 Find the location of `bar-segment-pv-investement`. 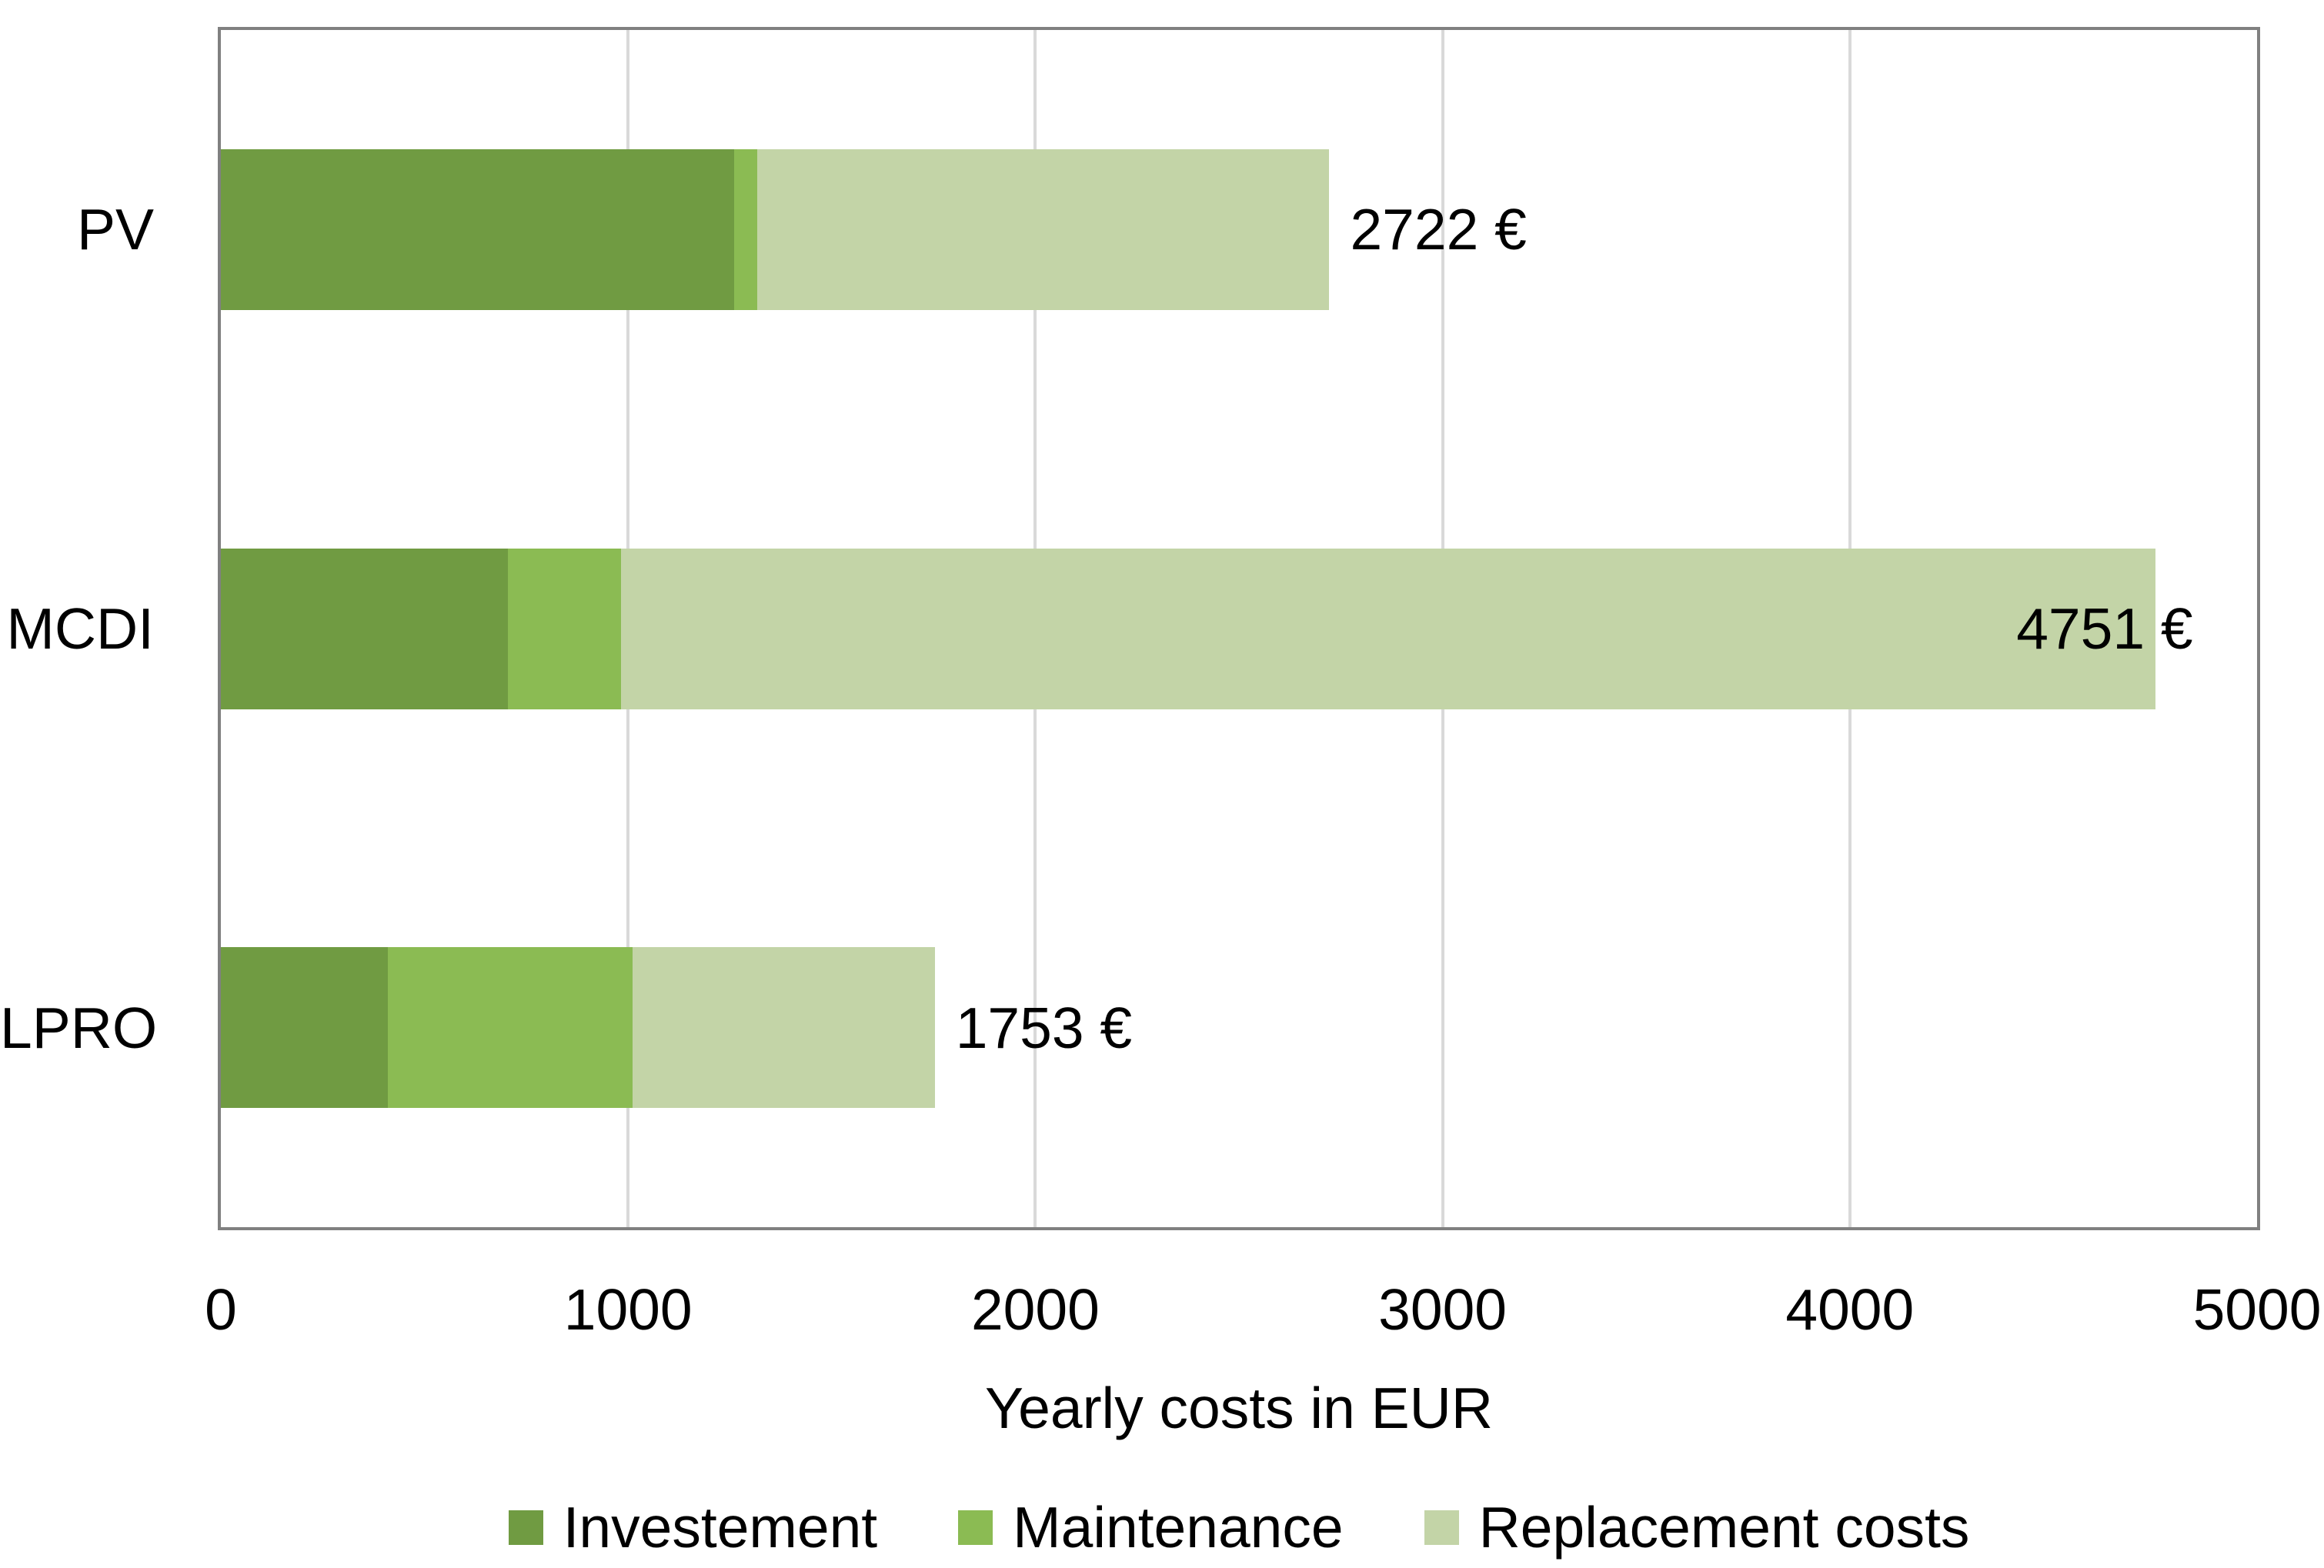

bar-segment-pv-investement is located at coordinates (478, 229).